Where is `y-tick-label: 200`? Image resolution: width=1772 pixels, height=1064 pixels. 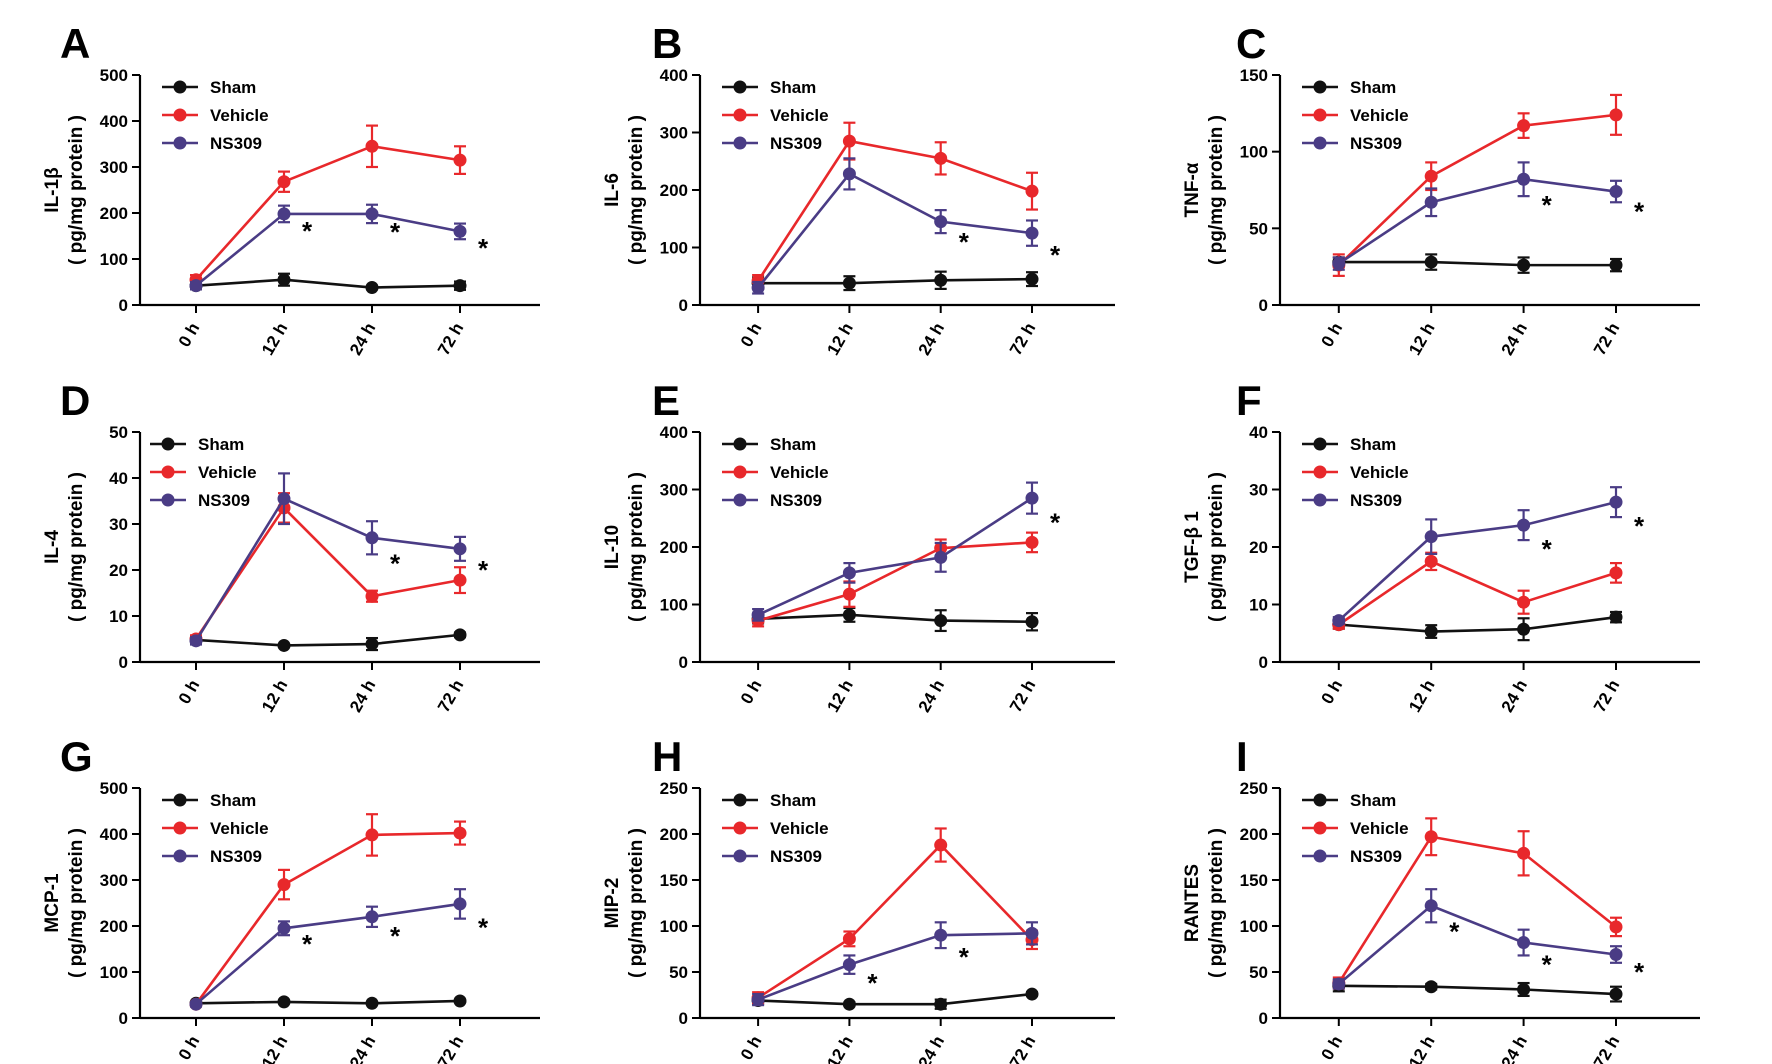
y-tick-label: 200 is located at coordinates (114, 926).